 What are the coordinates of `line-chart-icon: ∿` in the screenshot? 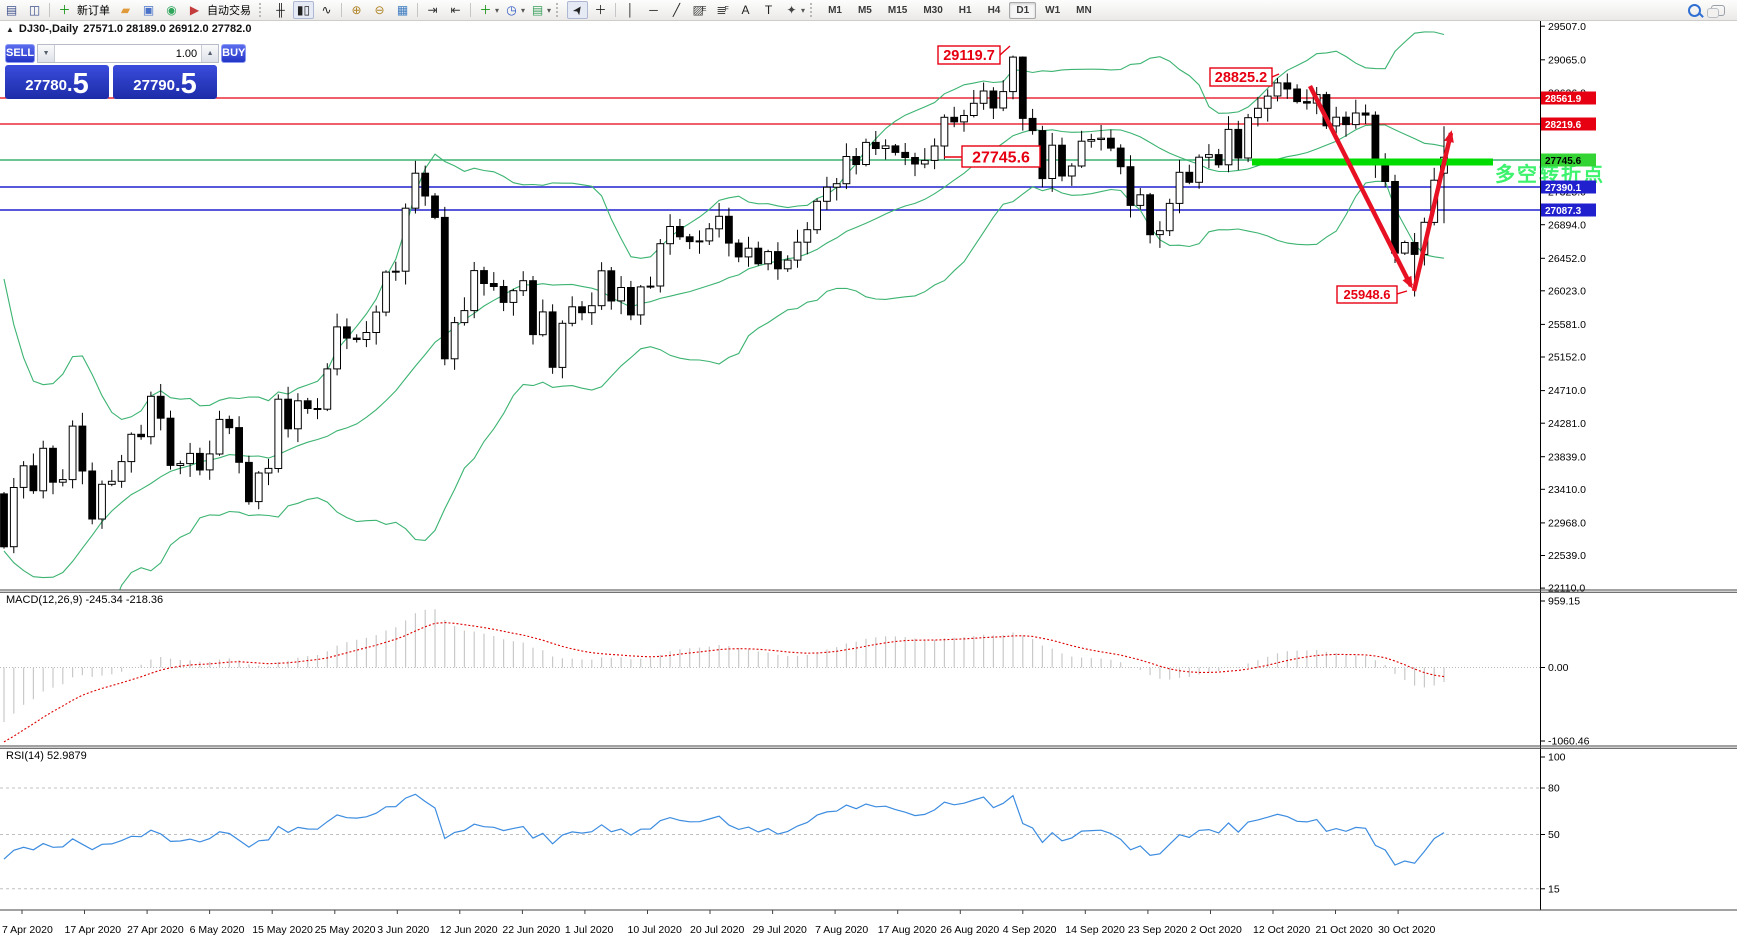 It's located at (326, 10).